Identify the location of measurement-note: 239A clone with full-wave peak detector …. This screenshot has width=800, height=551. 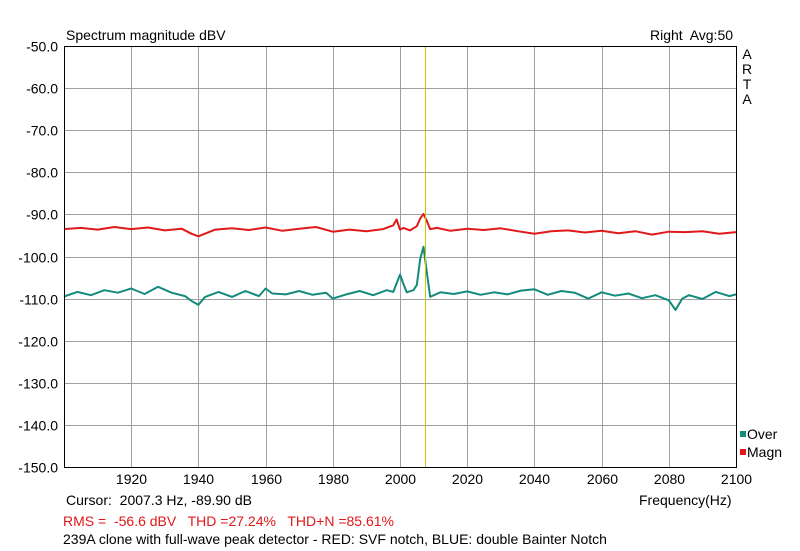
(335, 539).